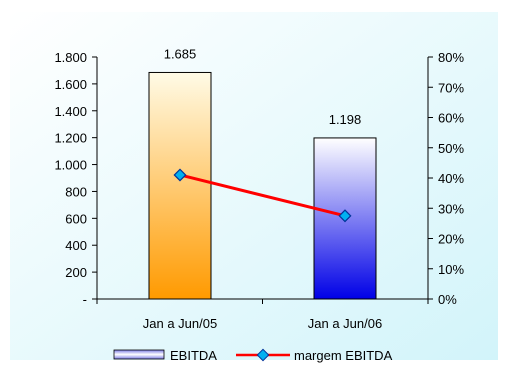 Image resolution: width=508 pixels, height=370 pixels. I want to click on left-axis-tick-label: 1.000, so click(70, 165).